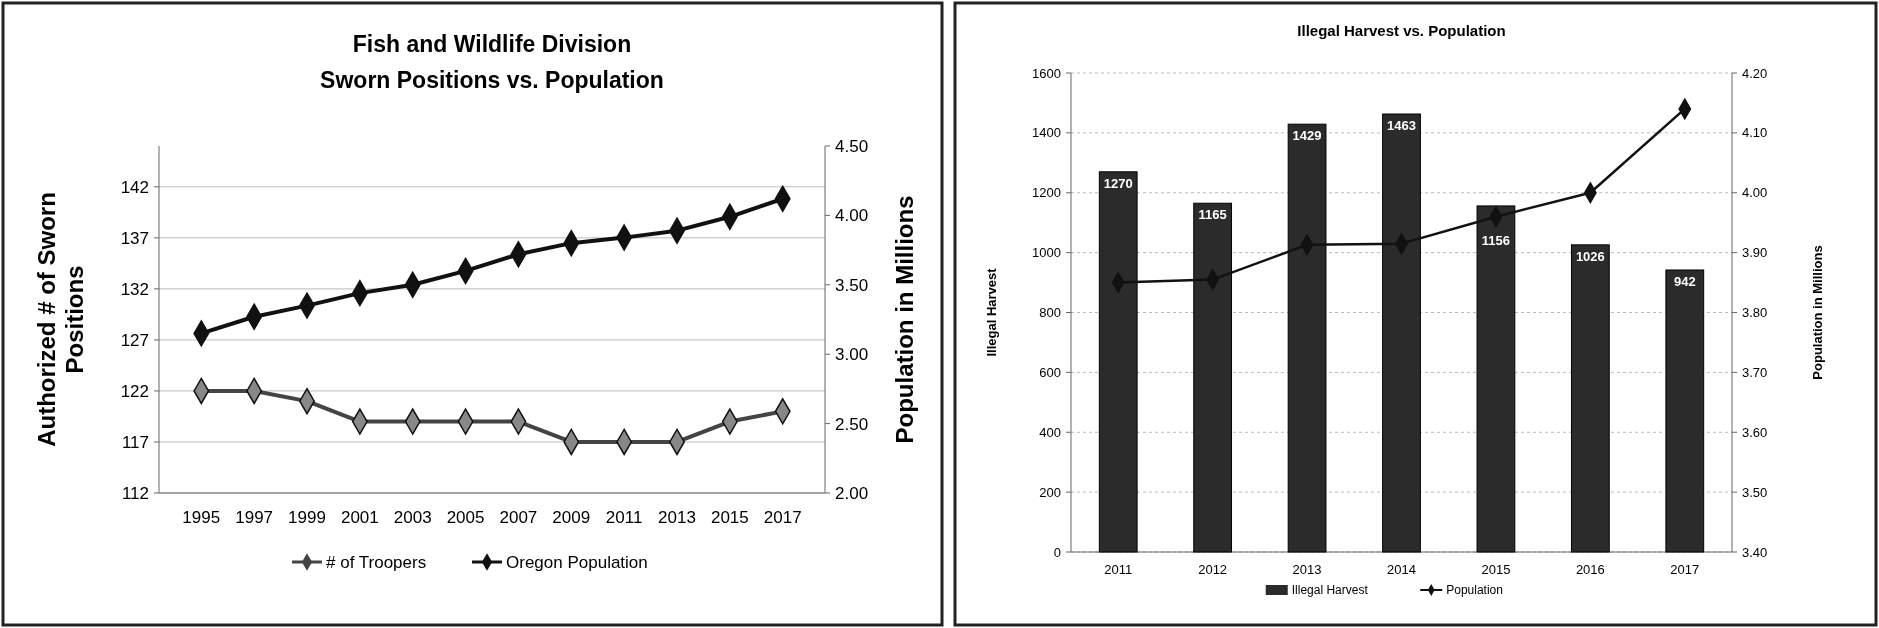 Image resolution: width=1879 pixels, height=628 pixels. What do you see at coordinates (852, 146) in the screenshot?
I see `y2-tick-label: 4.50` at bounding box center [852, 146].